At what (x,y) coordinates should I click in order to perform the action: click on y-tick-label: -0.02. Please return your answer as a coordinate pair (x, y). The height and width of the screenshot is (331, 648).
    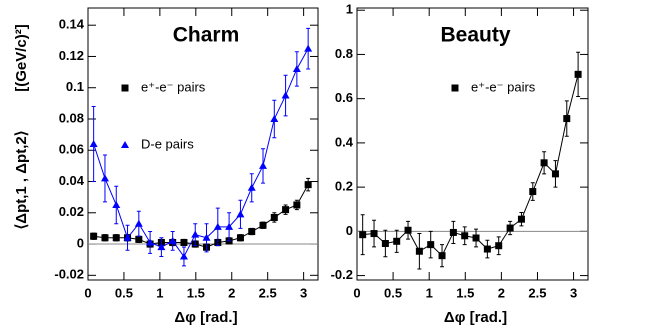
    Looking at the image, I should click on (69, 274).